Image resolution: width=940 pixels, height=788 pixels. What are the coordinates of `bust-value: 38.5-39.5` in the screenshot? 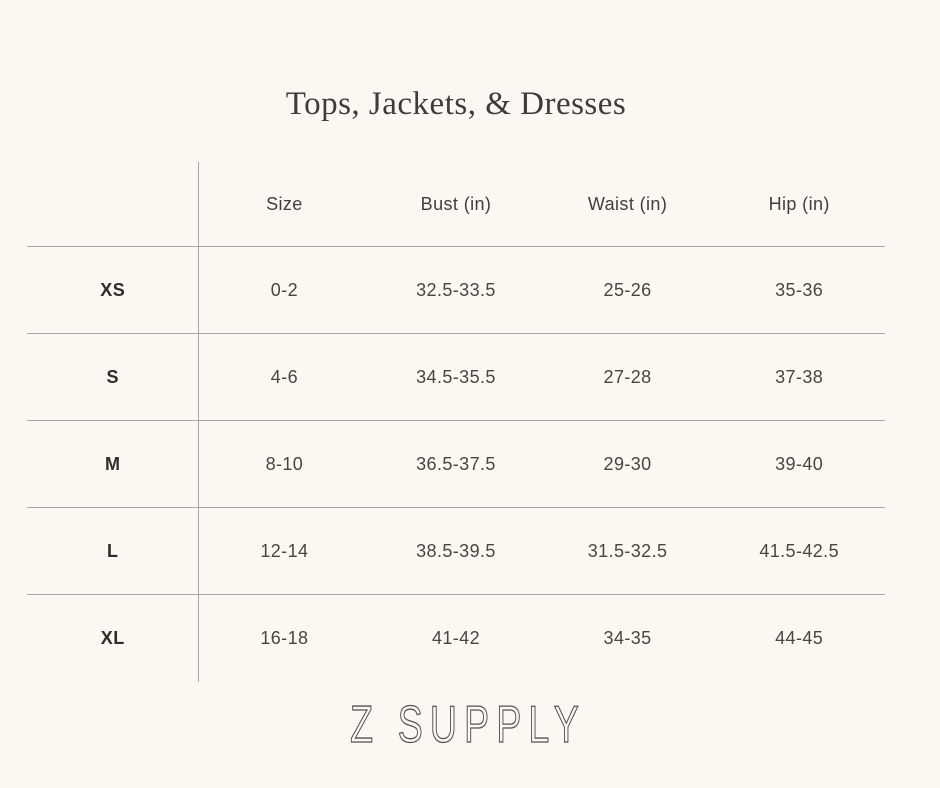 It's located at (456, 550).